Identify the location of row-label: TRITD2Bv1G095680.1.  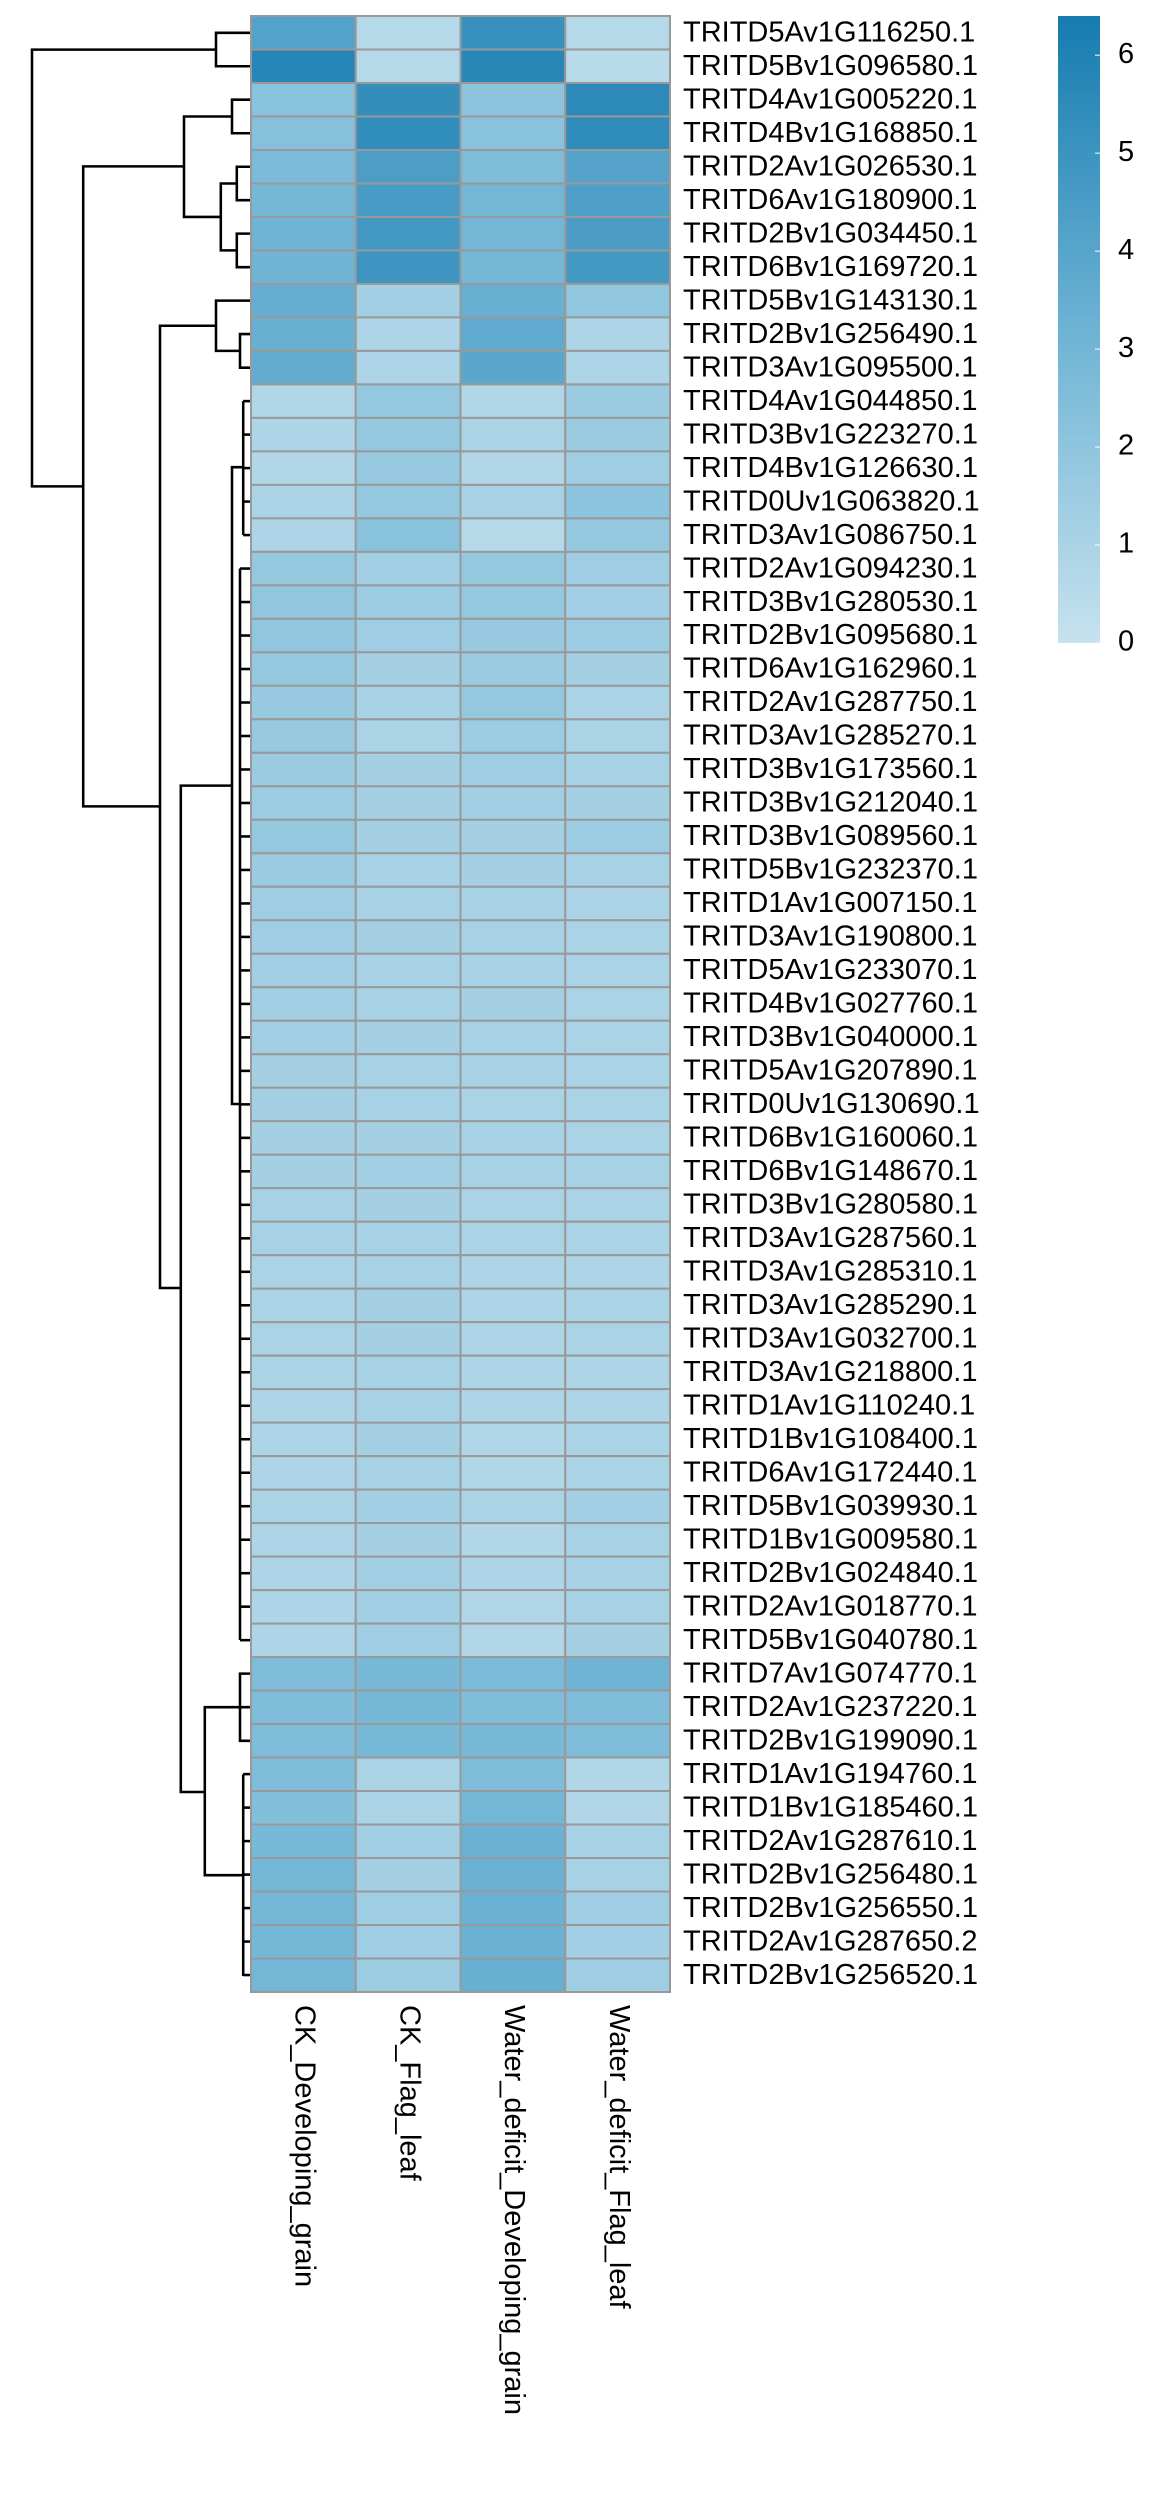
(830, 635).